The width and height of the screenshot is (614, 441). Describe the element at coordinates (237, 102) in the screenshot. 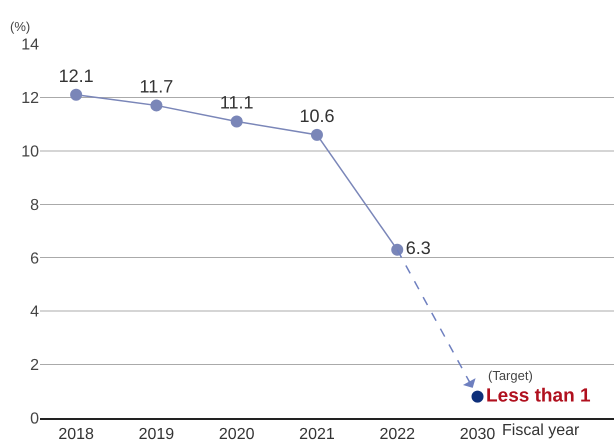

I see `data-label: 11.1` at that location.